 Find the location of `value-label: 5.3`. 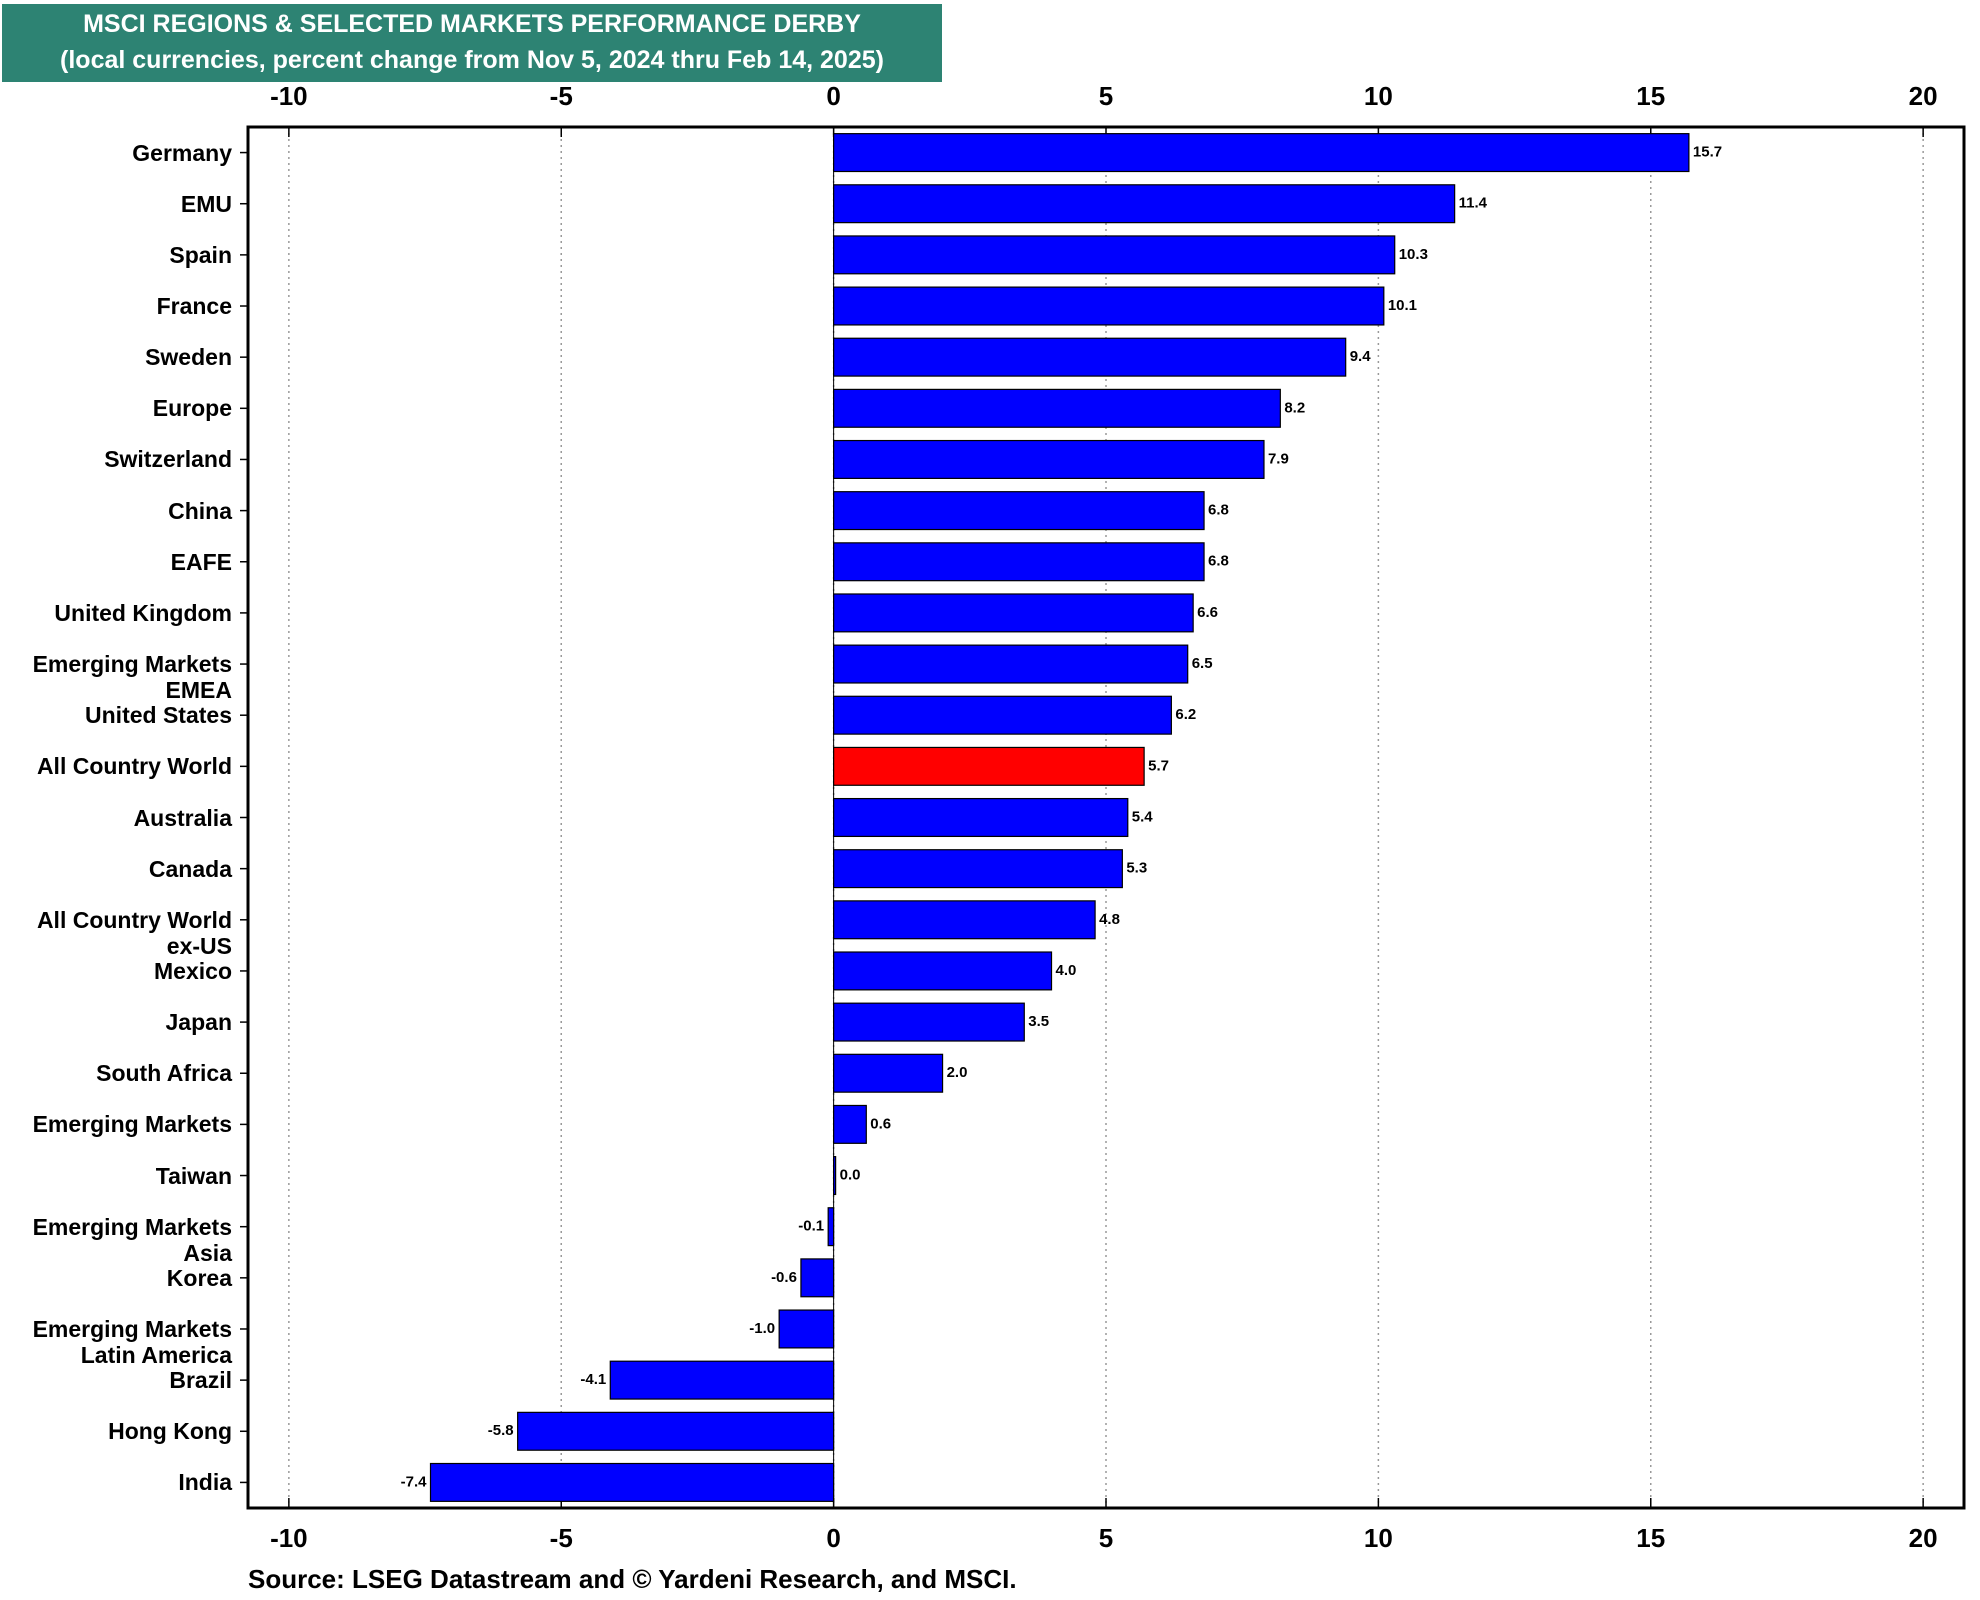

value-label: 5.3 is located at coordinates (1136, 868).